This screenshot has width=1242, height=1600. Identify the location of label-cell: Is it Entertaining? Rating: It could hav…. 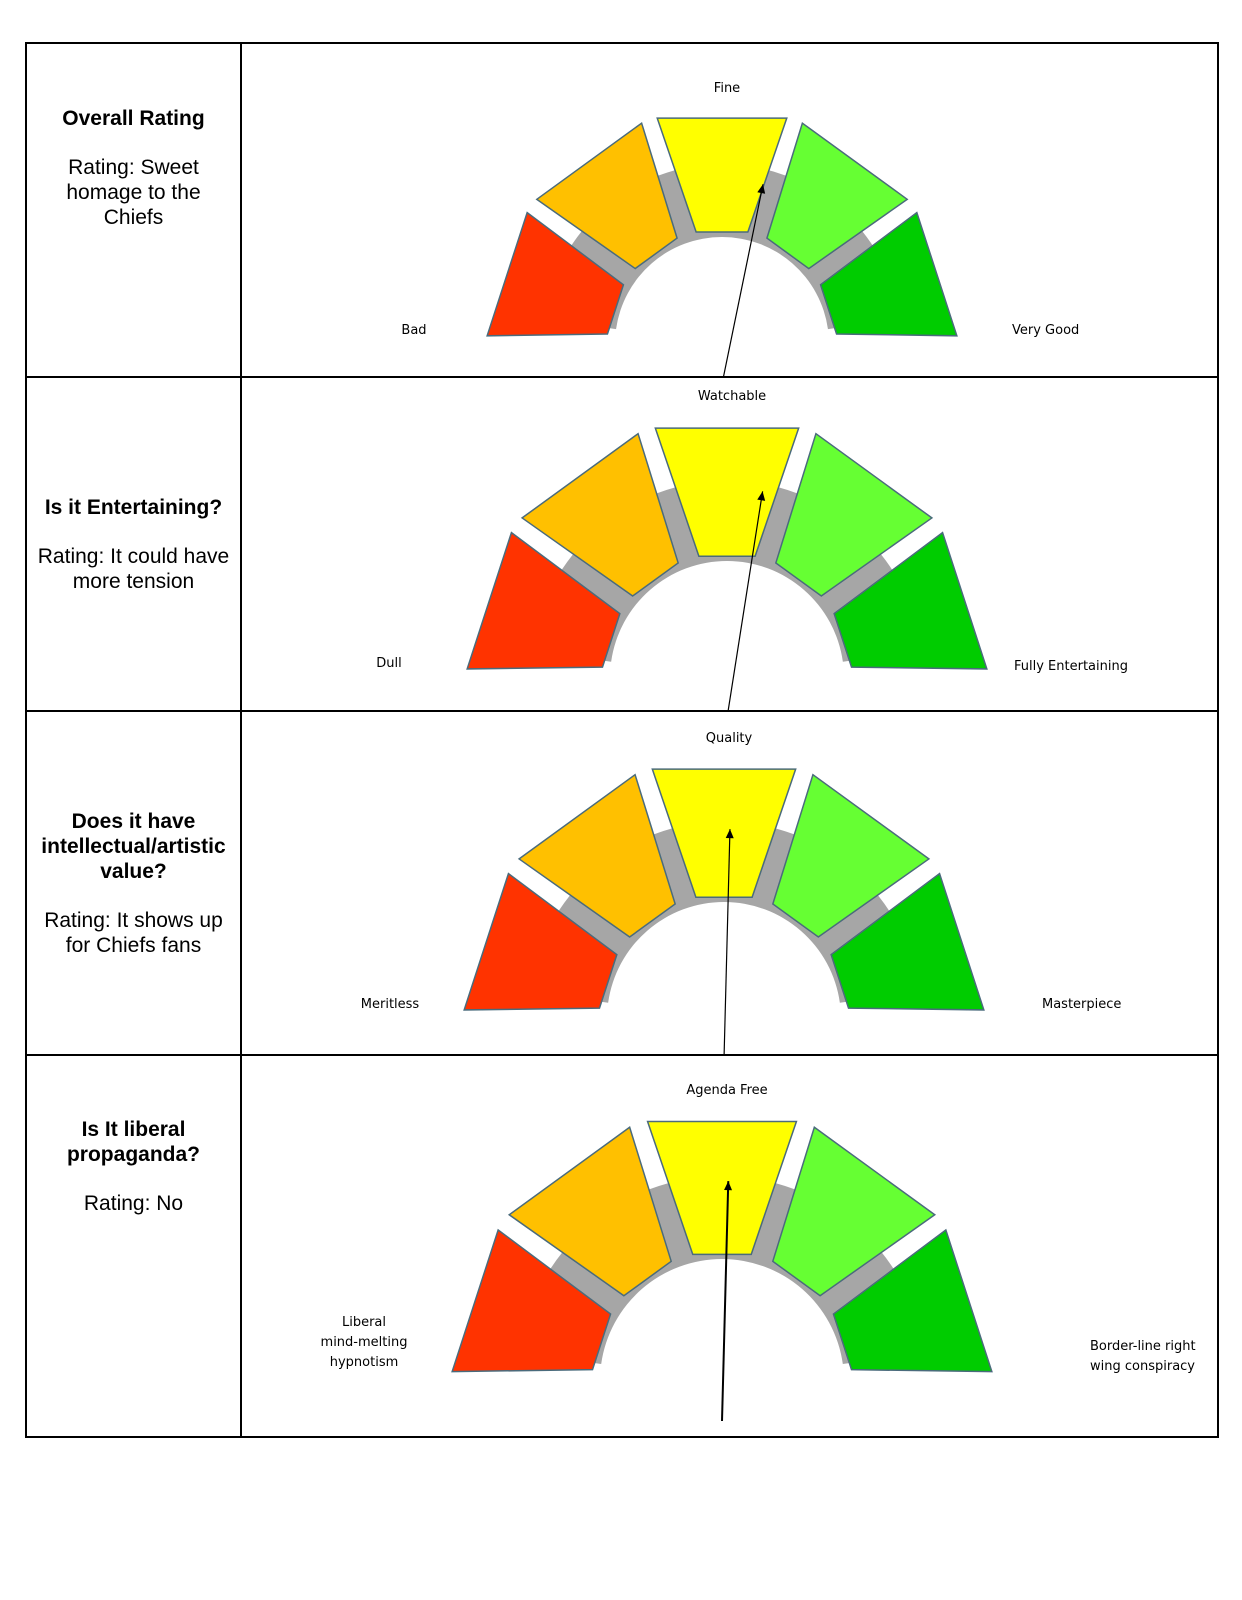
(133, 544).